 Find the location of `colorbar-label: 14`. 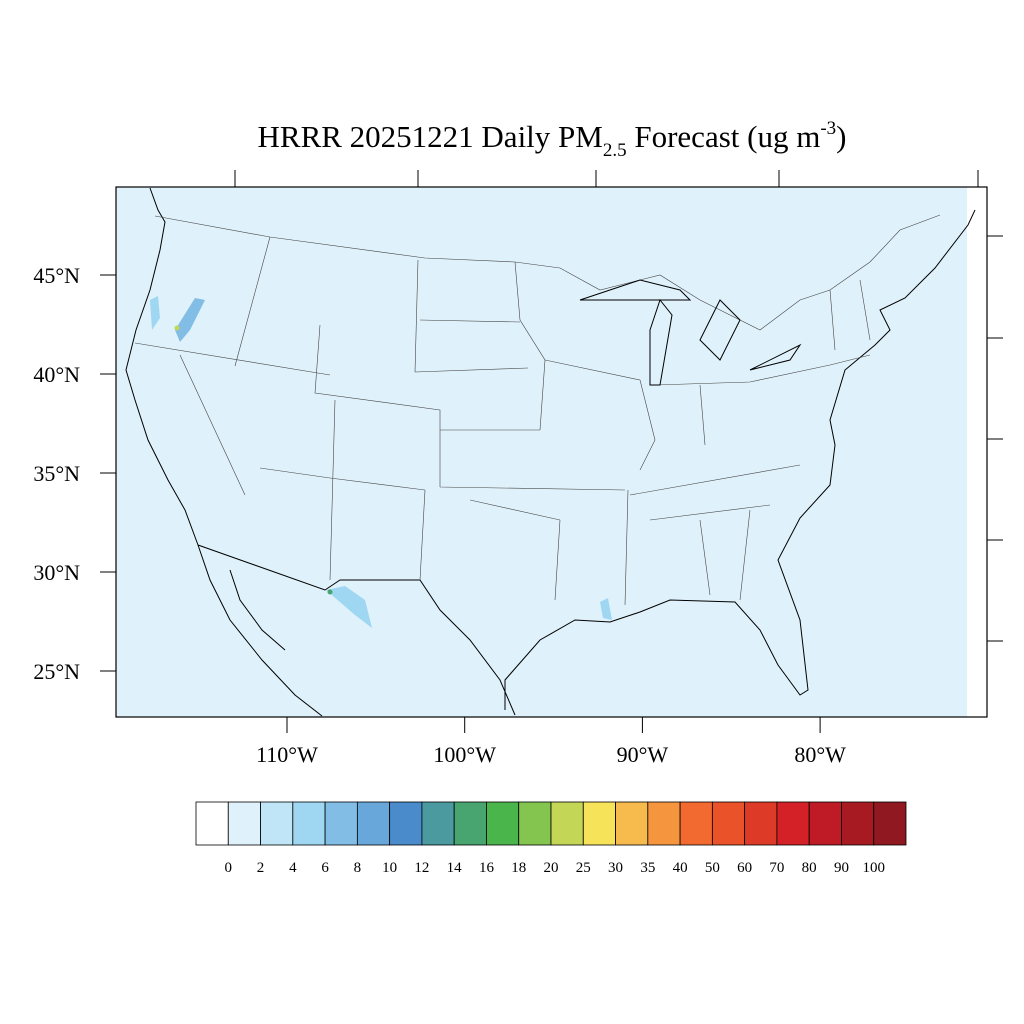

colorbar-label: 14 is located at coordinates (455, 868).